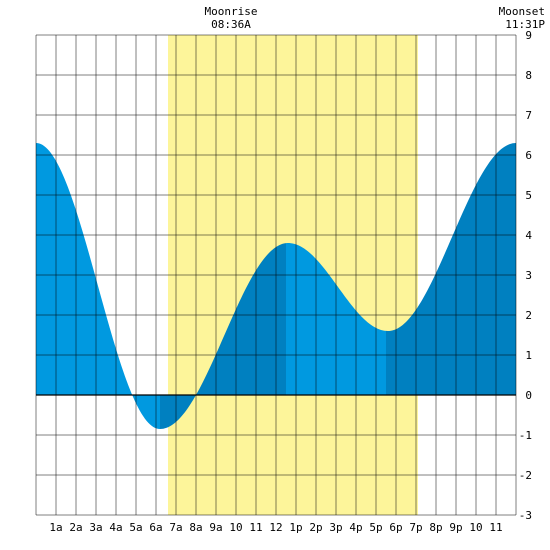 The image size is (550, 550). What do you see at coordinates (528, 115) in the screenshot?
I see `y-tick-label: 7` at bounding box center [528, 115].